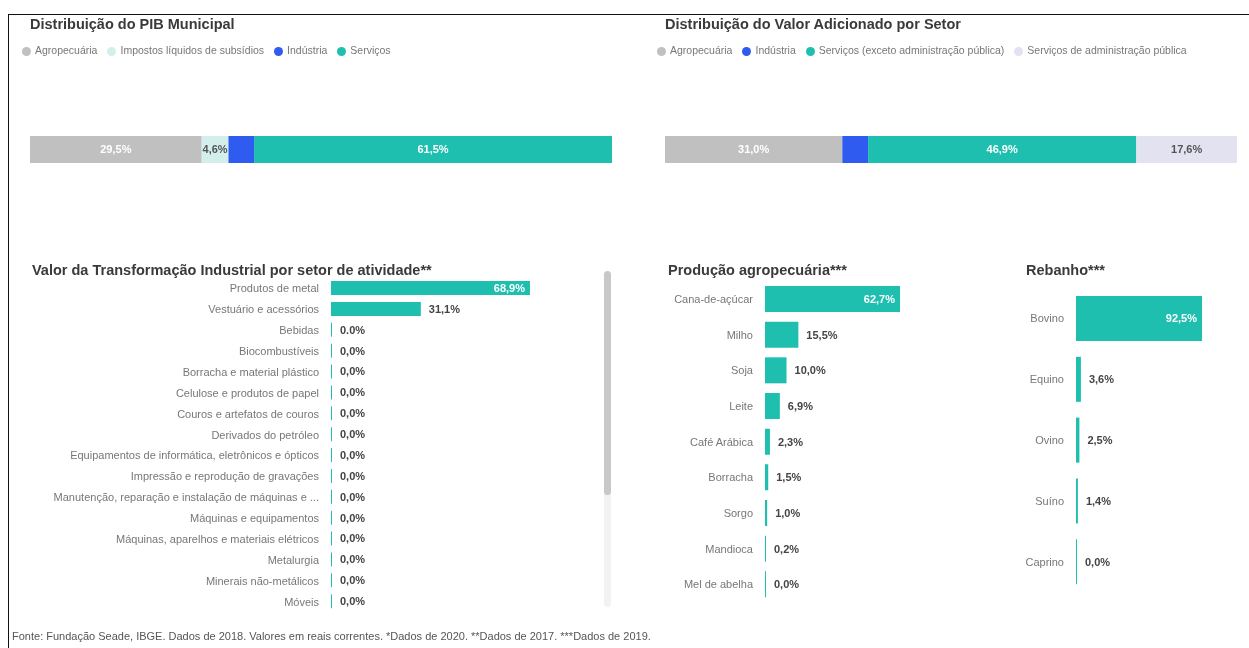  Describe the element at coordinates (264, 309) in the screenshot. I see `y-tick-label: Vestuário e acessórios` at that location.